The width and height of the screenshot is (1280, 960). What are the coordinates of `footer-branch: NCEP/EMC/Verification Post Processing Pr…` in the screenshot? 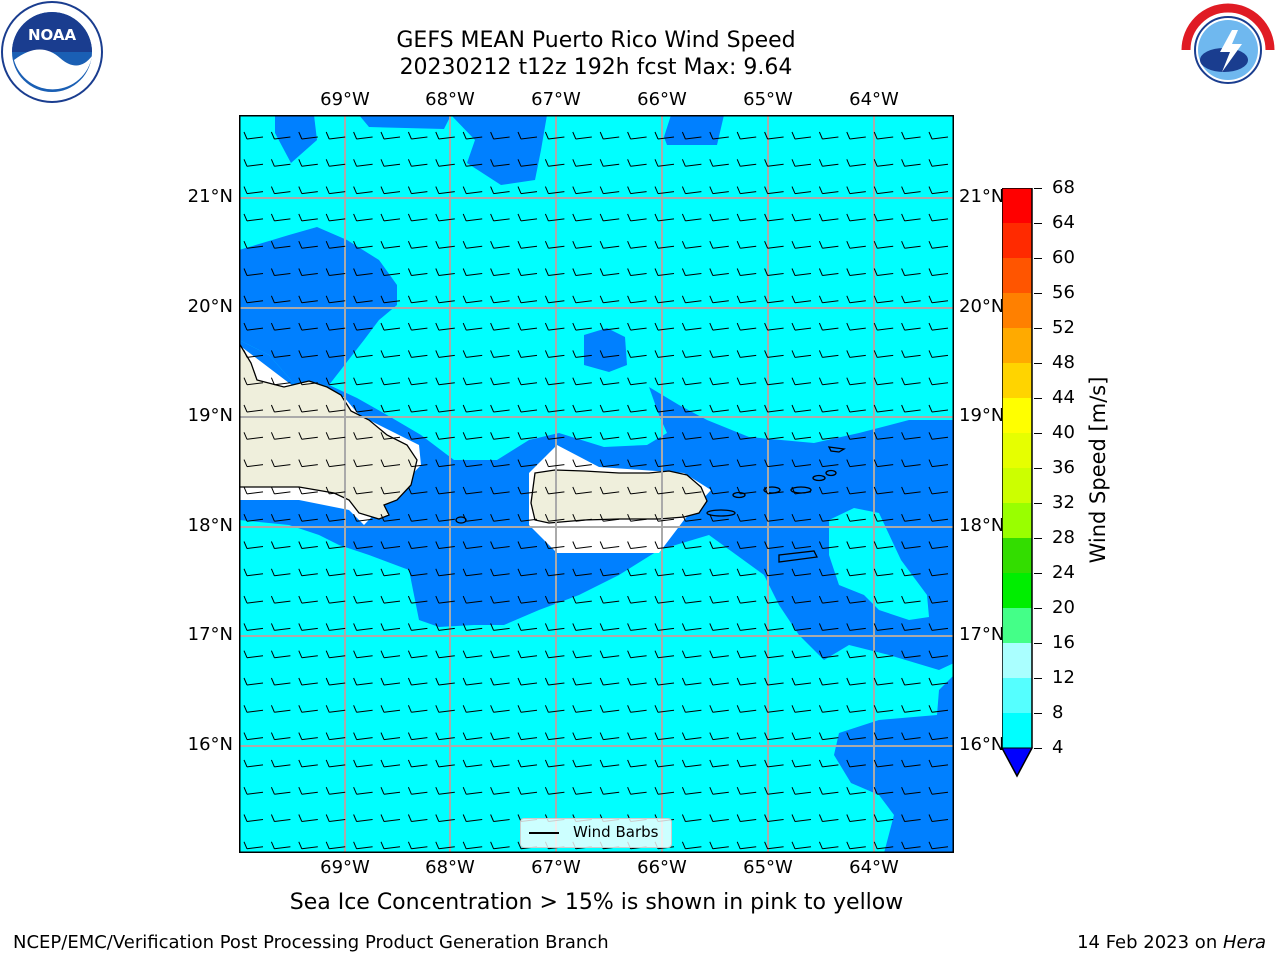 It's located at (311, 942).